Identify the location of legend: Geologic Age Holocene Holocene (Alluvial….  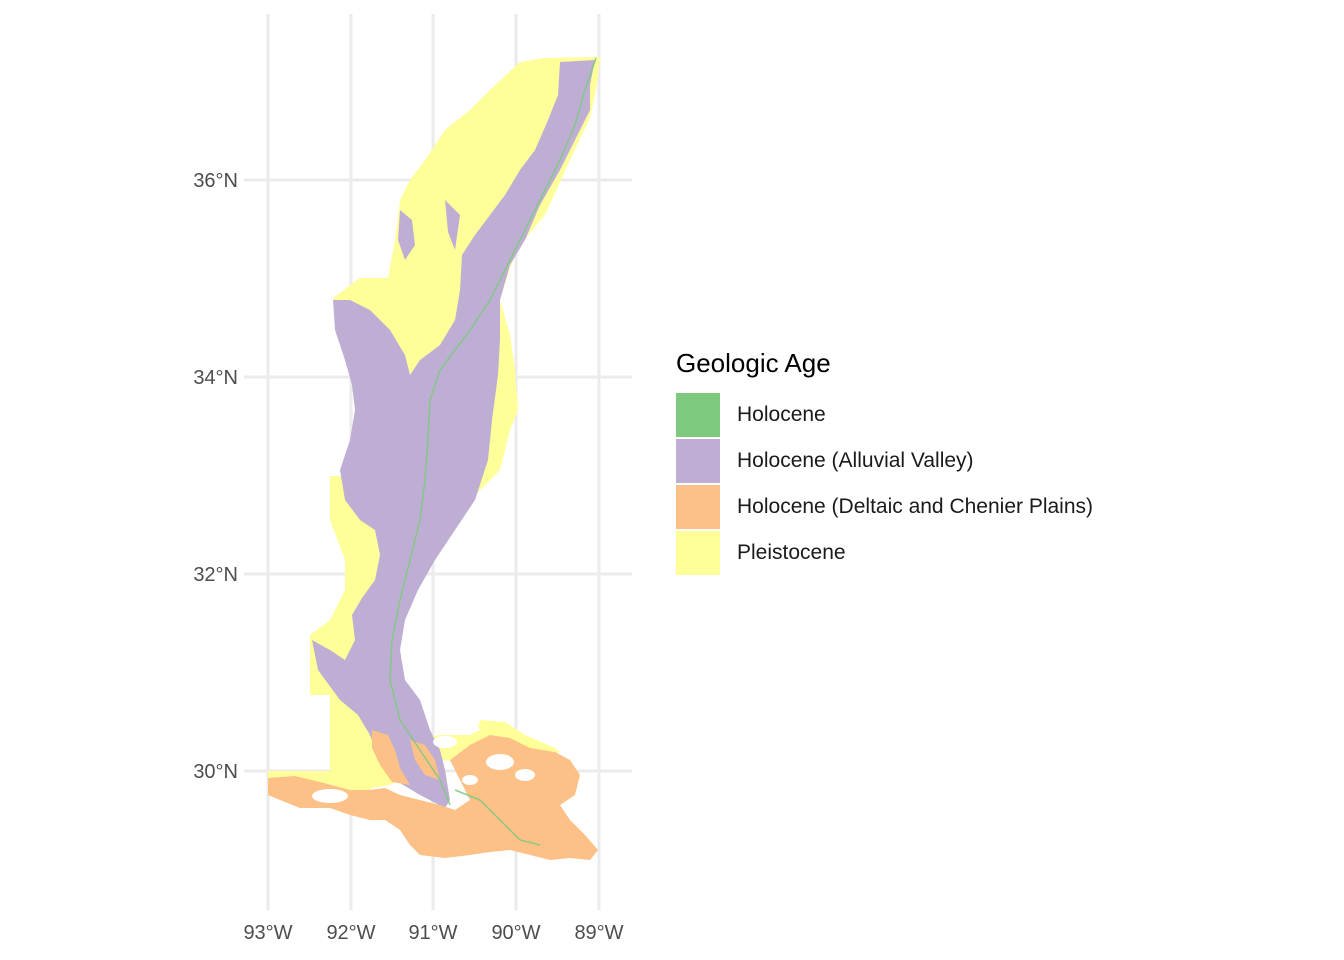
(884, 461).